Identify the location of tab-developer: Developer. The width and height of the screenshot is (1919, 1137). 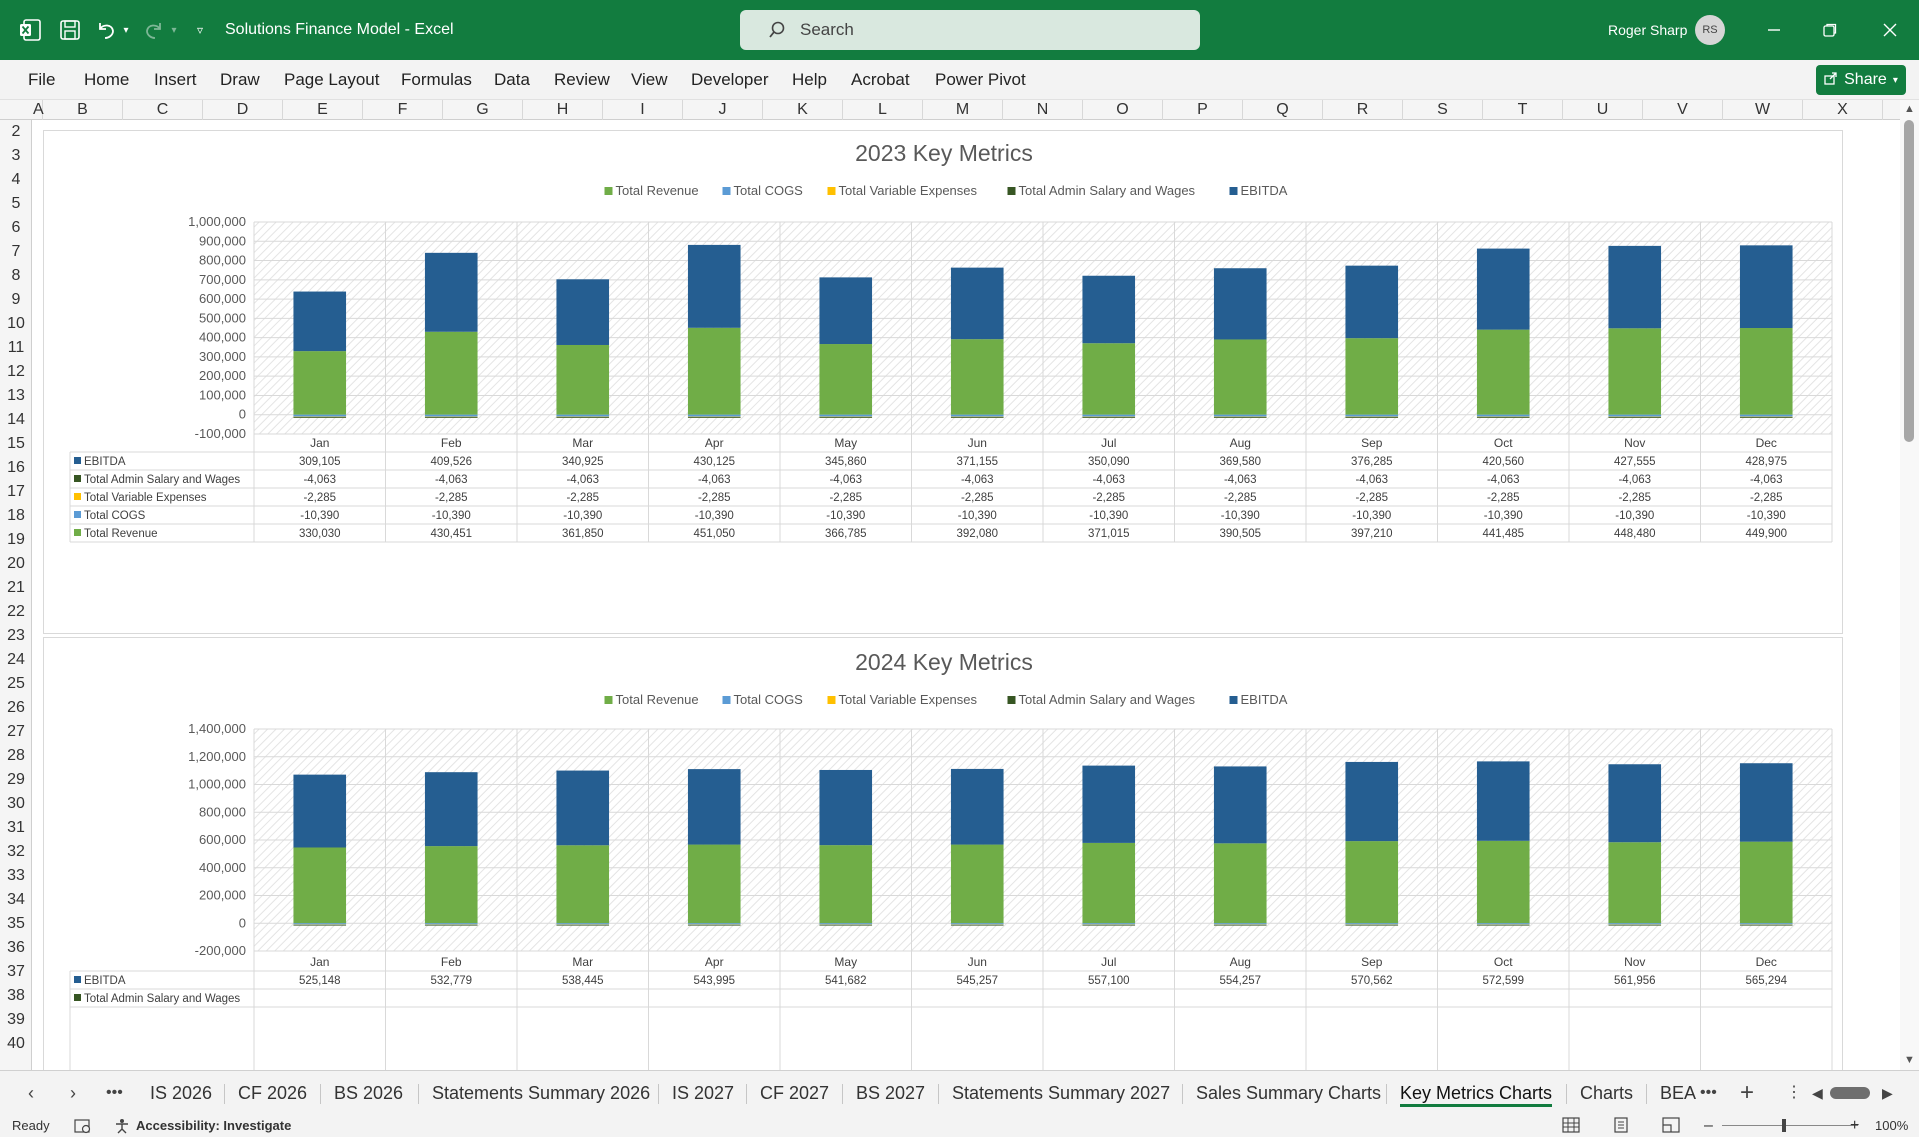
(730, 79).